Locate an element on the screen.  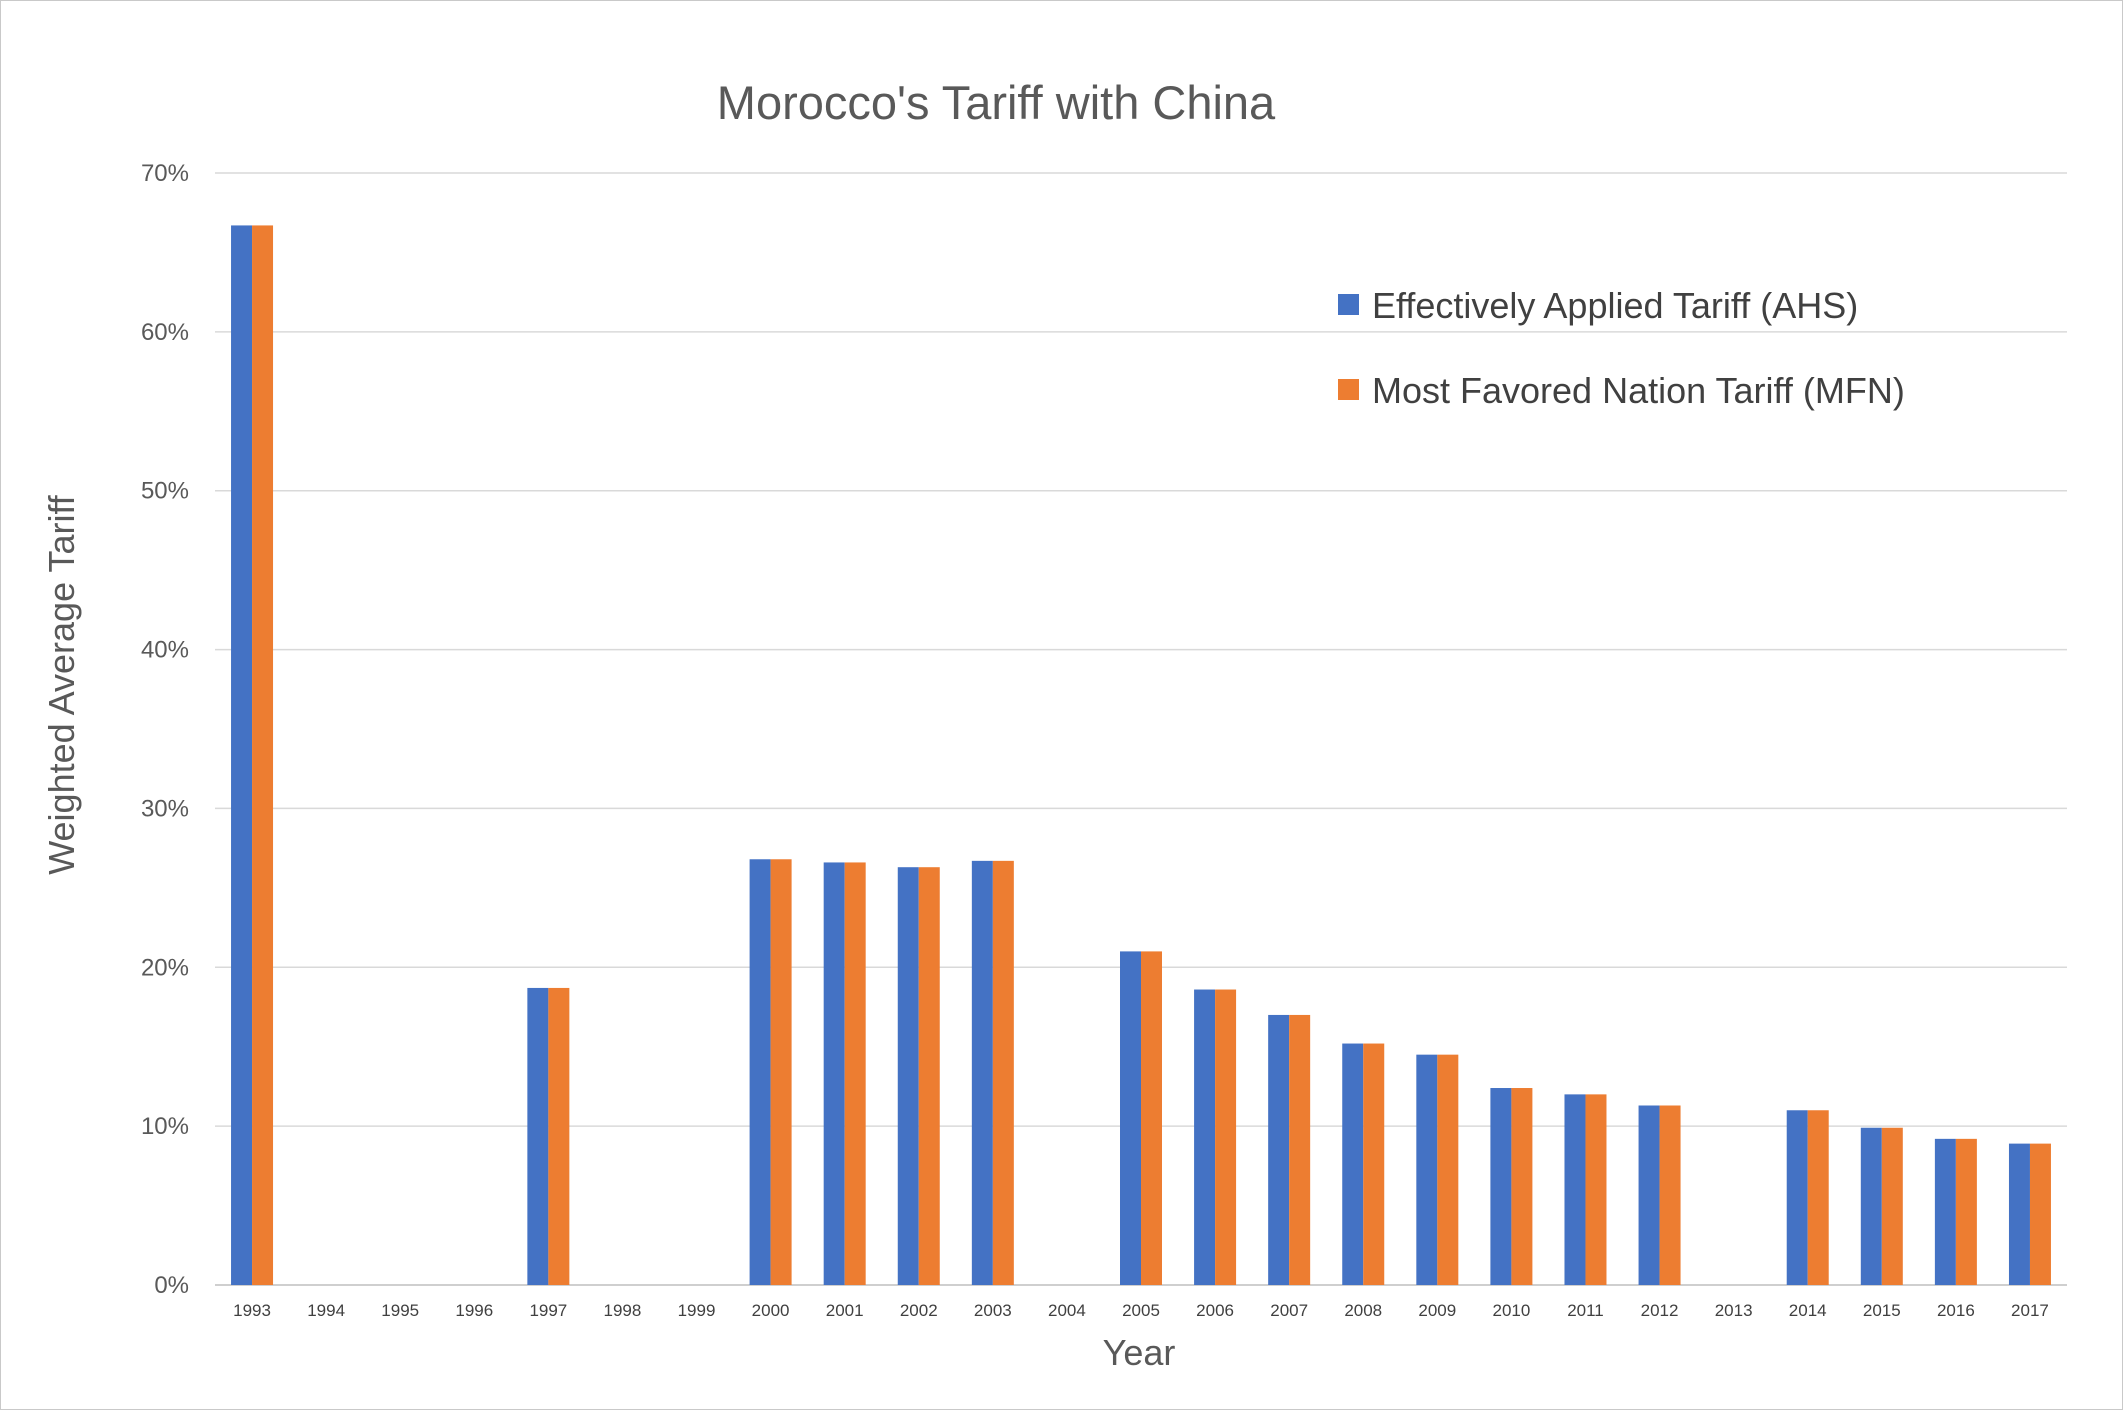
x-tick-label: 2009 is located at coordinates (1437, 1310).